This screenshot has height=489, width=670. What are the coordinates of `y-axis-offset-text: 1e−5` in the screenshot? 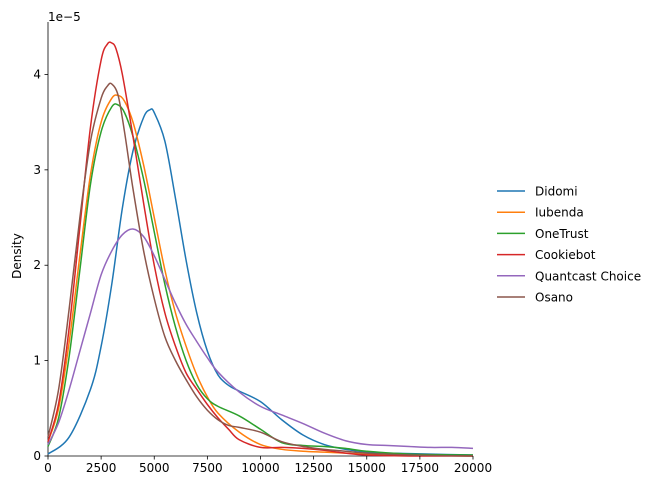 It's located at (64, 17).